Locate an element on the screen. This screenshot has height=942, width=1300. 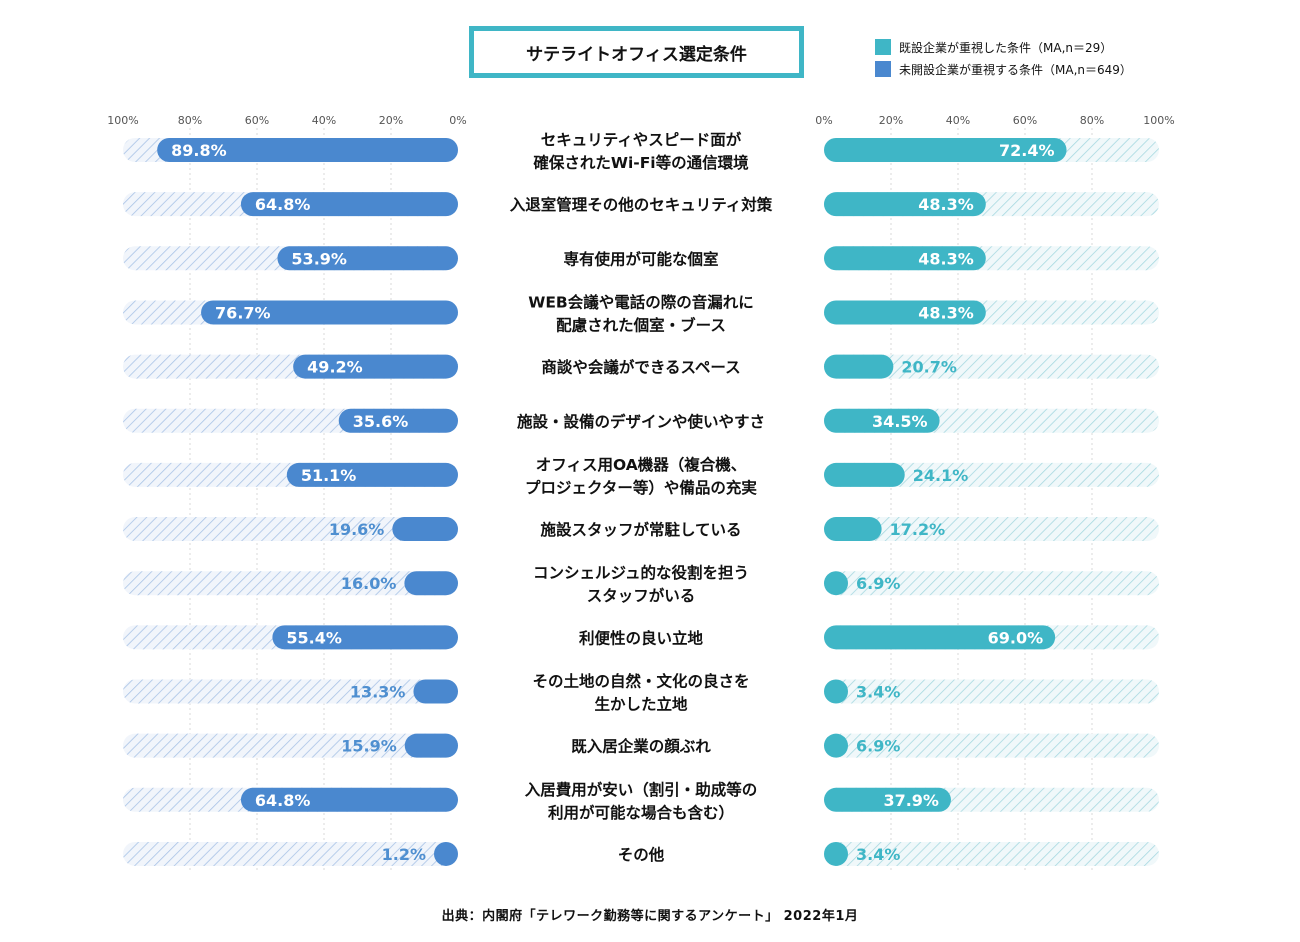
category-label: 利用が可能な場合も含む） is located at coordinates (641, 812).